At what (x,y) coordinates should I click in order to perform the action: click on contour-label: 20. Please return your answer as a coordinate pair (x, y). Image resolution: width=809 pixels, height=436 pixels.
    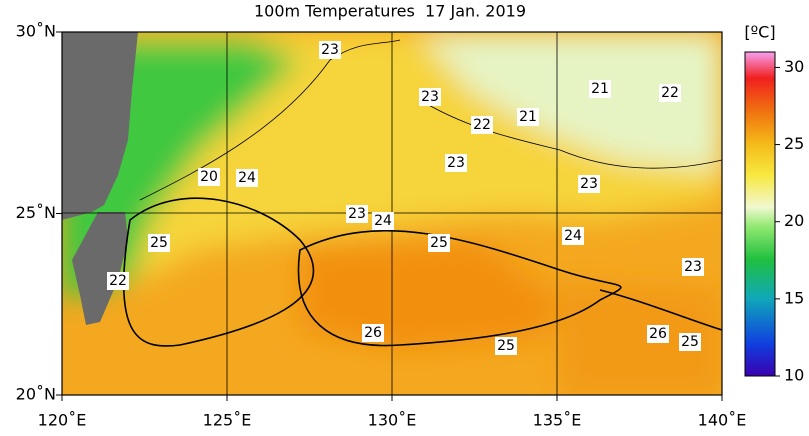
    Looking at the image, I should click on (209, 177).